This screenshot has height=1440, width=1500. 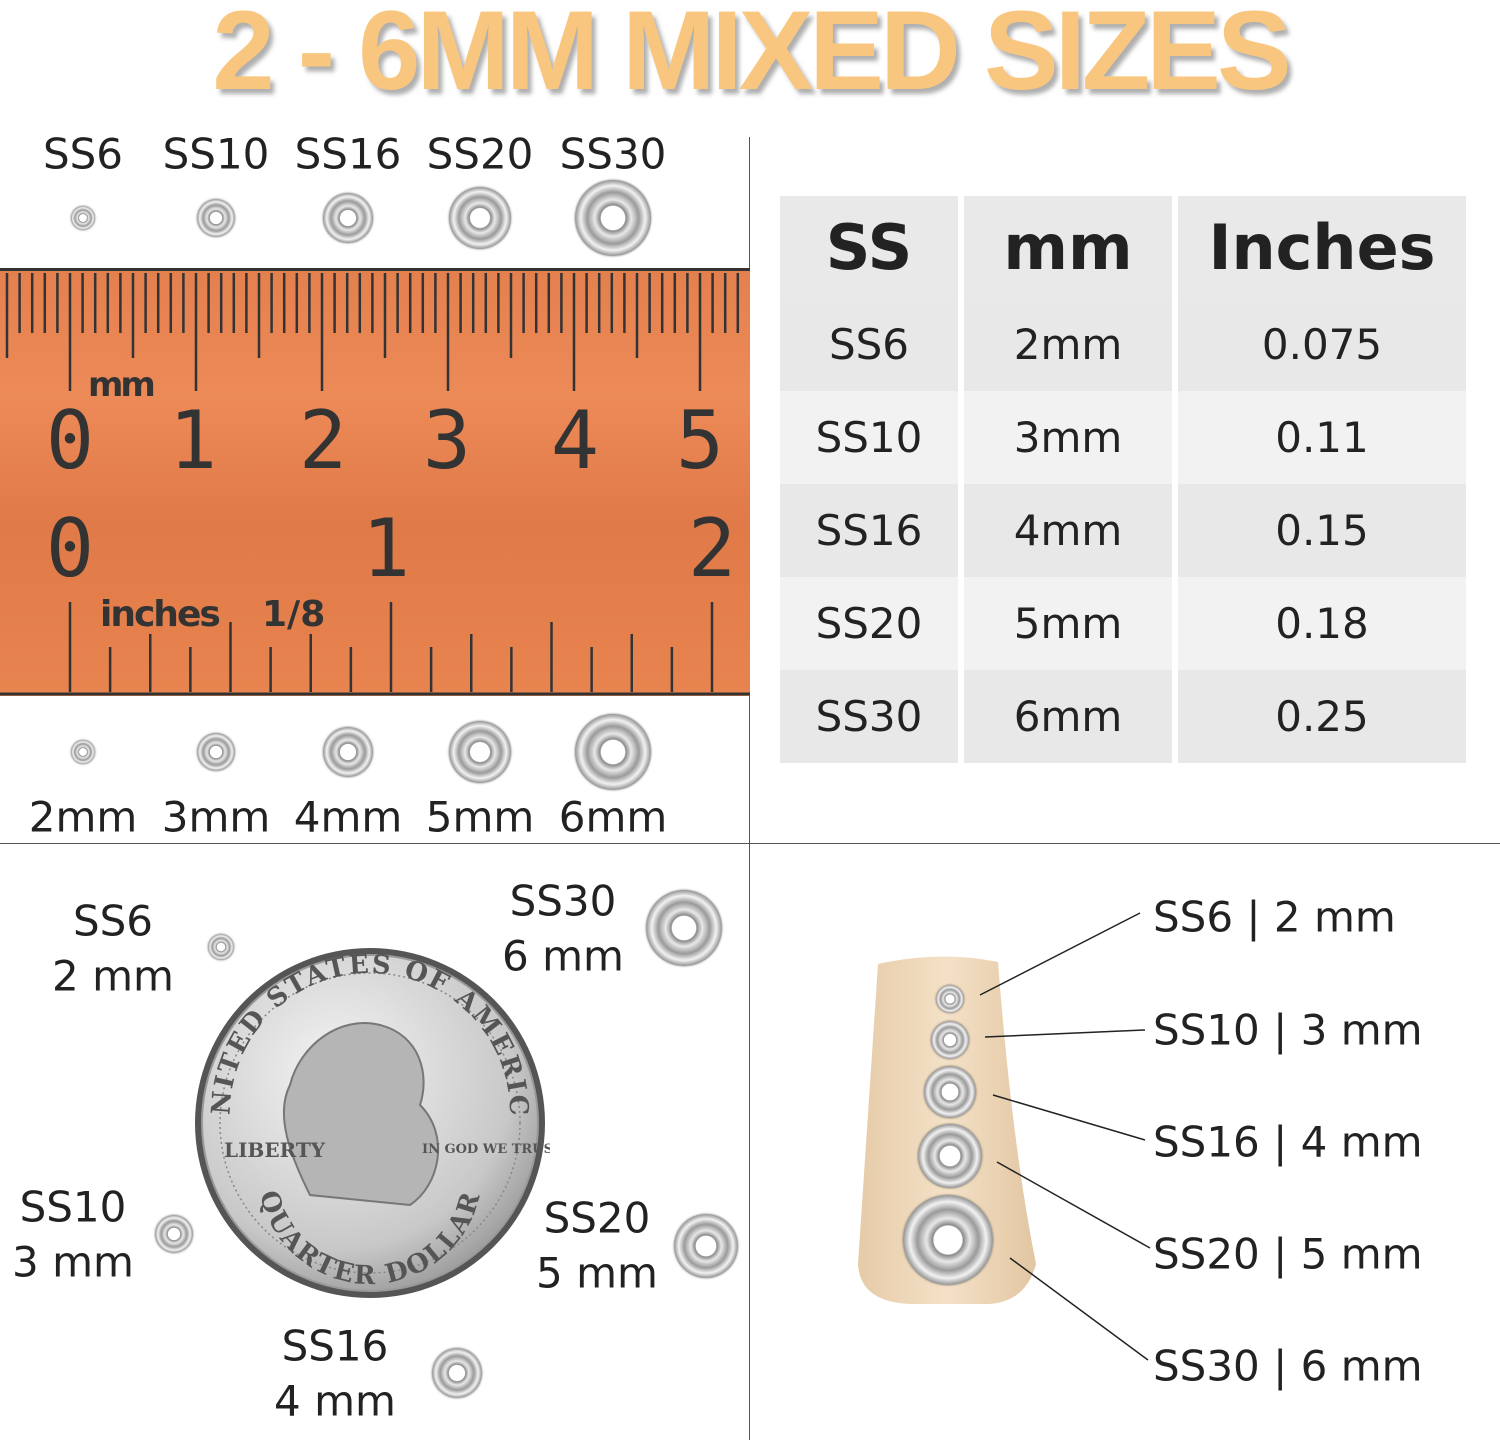 I want to click on table-cell: 3mm, so click(x=1068, y=437).